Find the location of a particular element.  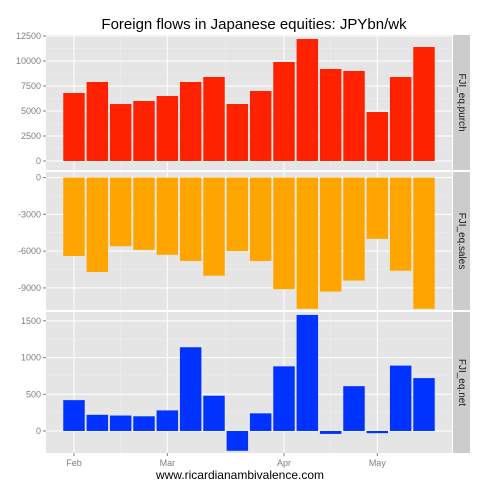

bar-FJI_eq.purch-week-13 is located at coordinates (354, 116).